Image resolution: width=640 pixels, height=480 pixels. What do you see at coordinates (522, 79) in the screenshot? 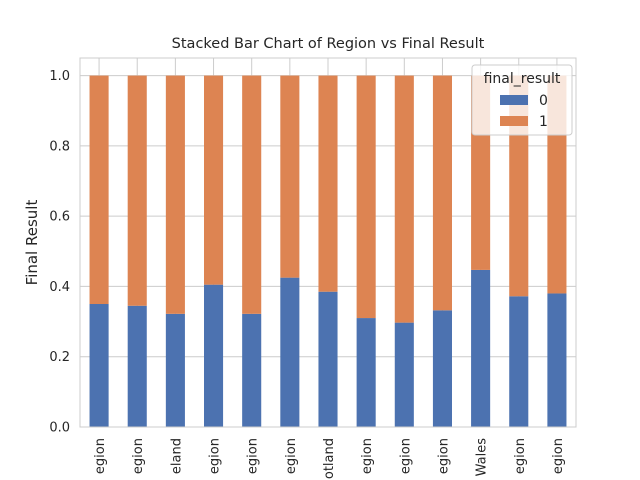
I see `legend-title: final_result` at bounding box center [522, 79].